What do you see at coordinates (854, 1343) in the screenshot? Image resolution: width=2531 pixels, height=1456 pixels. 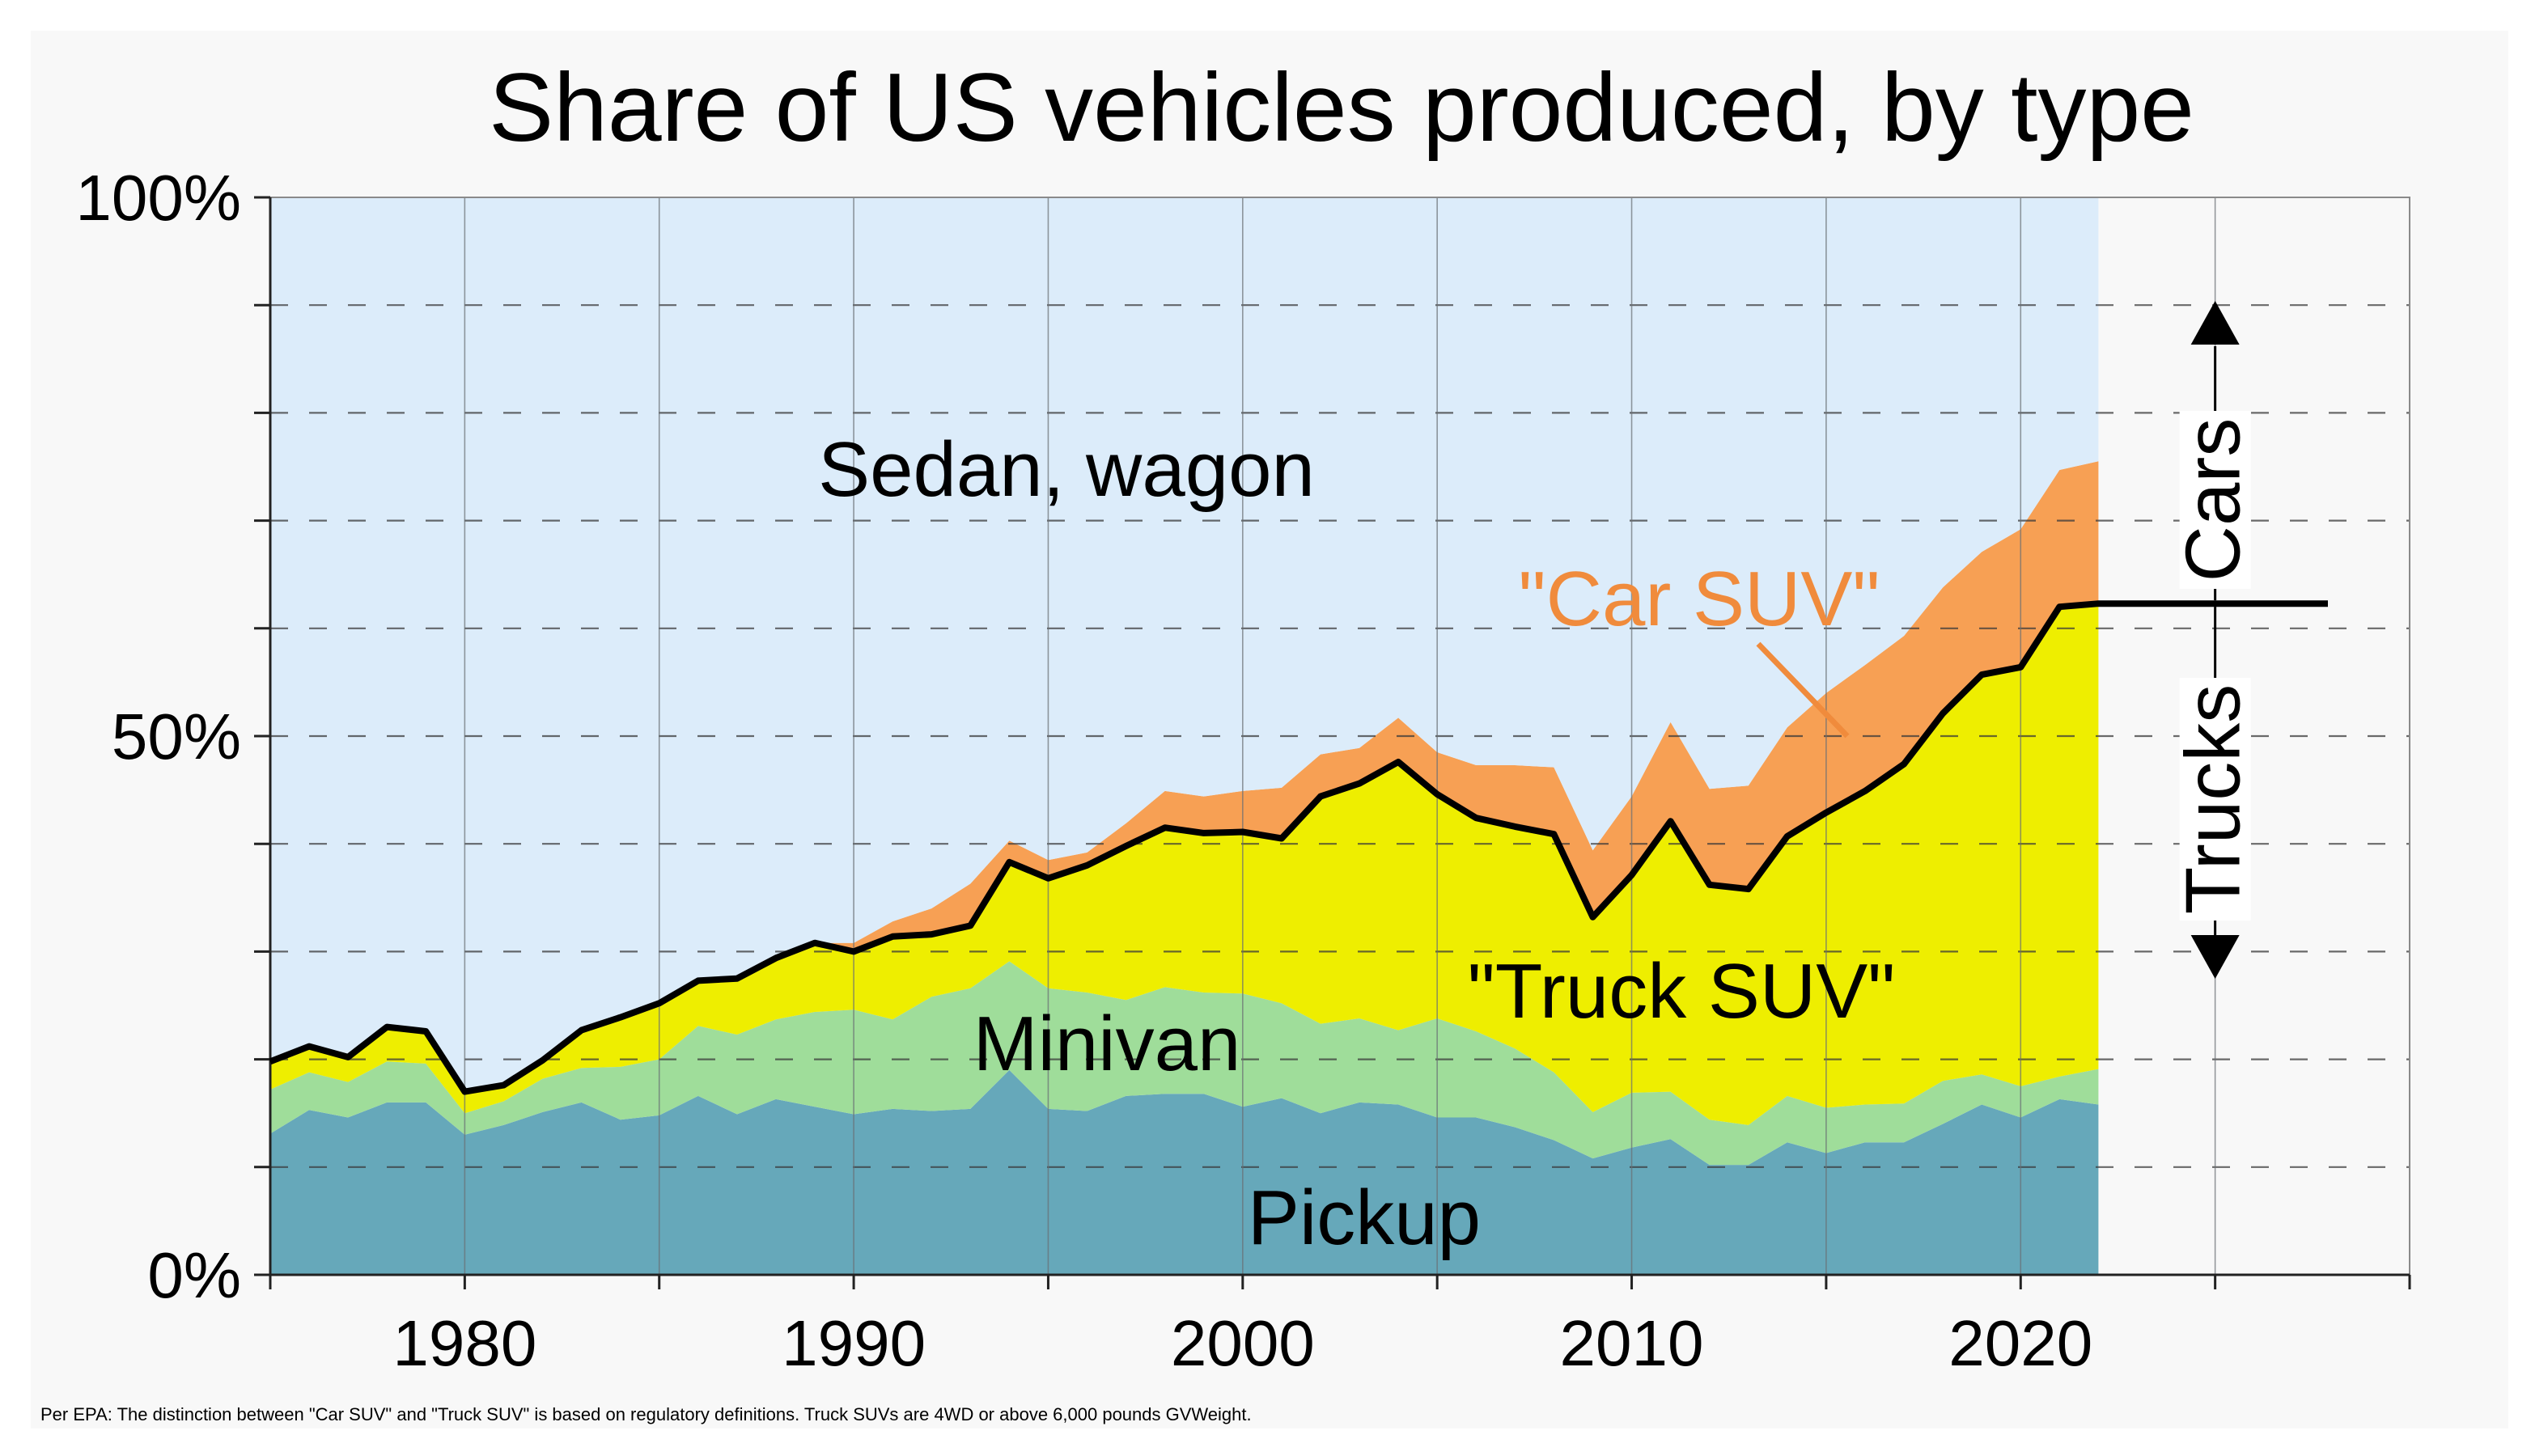 I see `x-tick-label: 1990` at bounding box center [854, 1343].